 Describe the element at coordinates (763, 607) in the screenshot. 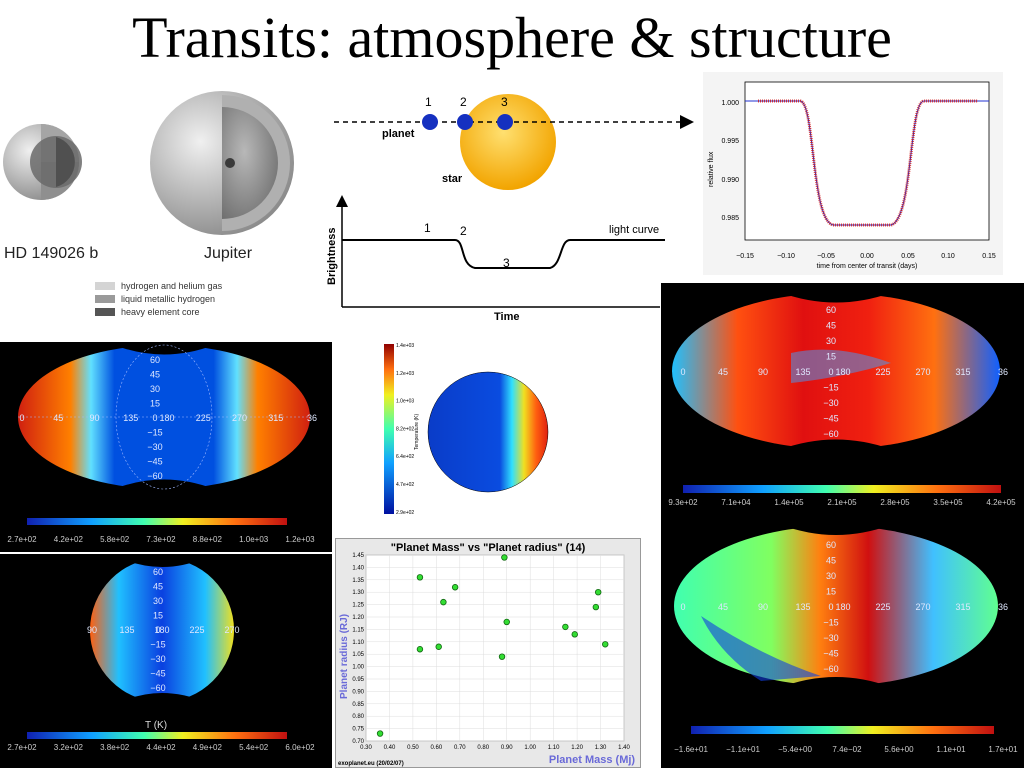

I see `map4-lon-label: 90` at that location.